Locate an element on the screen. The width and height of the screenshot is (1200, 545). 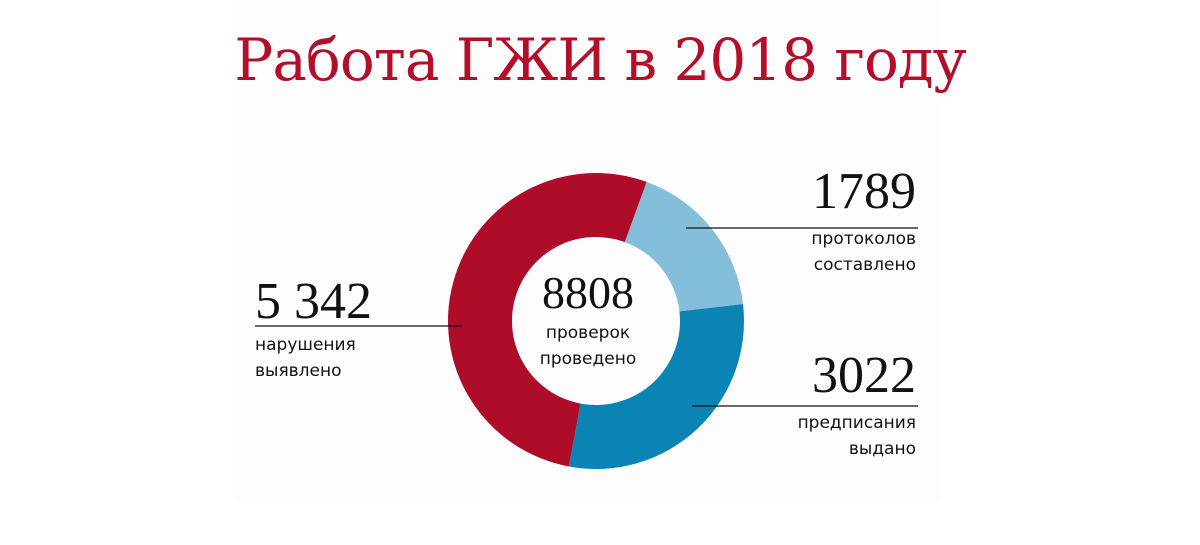
center-total-value: 8808 is located at coordinates (588, 292).